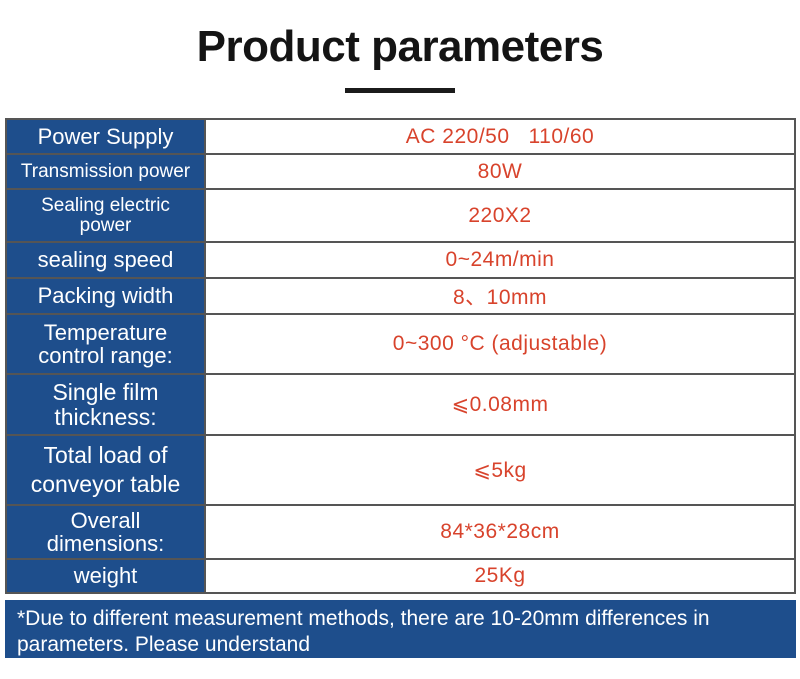  I want to click on table-row: Power Supply AC 220/50 110/60, so click(400, 137).